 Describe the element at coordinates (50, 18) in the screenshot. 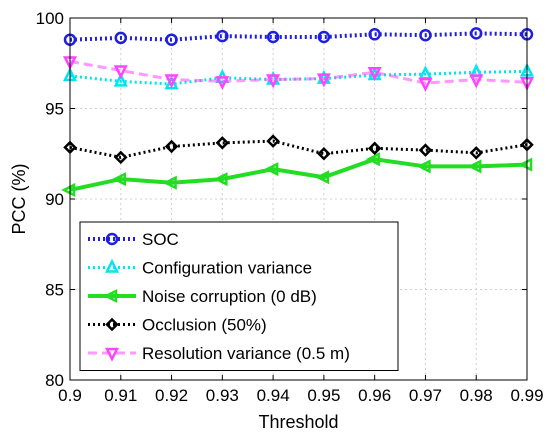

I see `y-tick-label: 100` at that location.